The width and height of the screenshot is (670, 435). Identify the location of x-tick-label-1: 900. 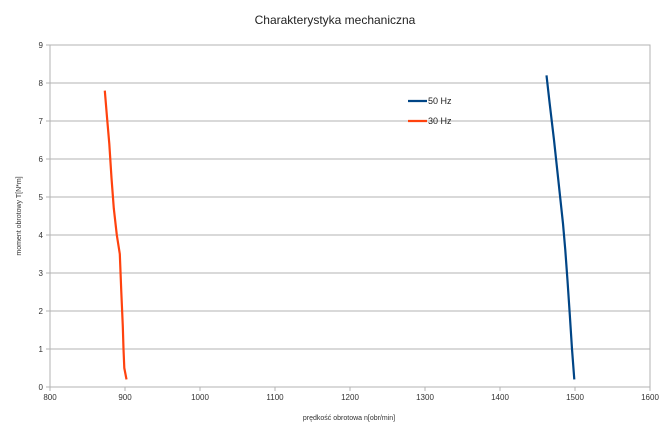
(125, 397).